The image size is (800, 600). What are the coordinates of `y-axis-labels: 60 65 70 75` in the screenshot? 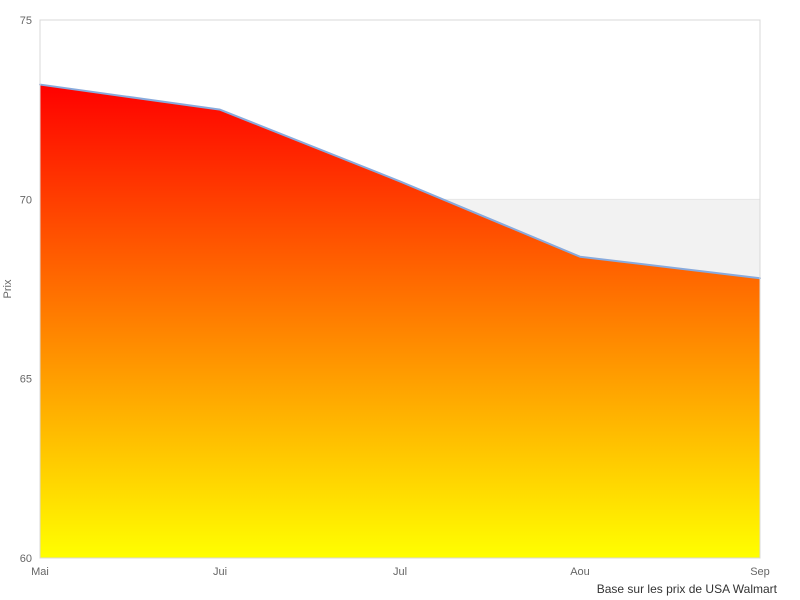 It's located at (26, 290).